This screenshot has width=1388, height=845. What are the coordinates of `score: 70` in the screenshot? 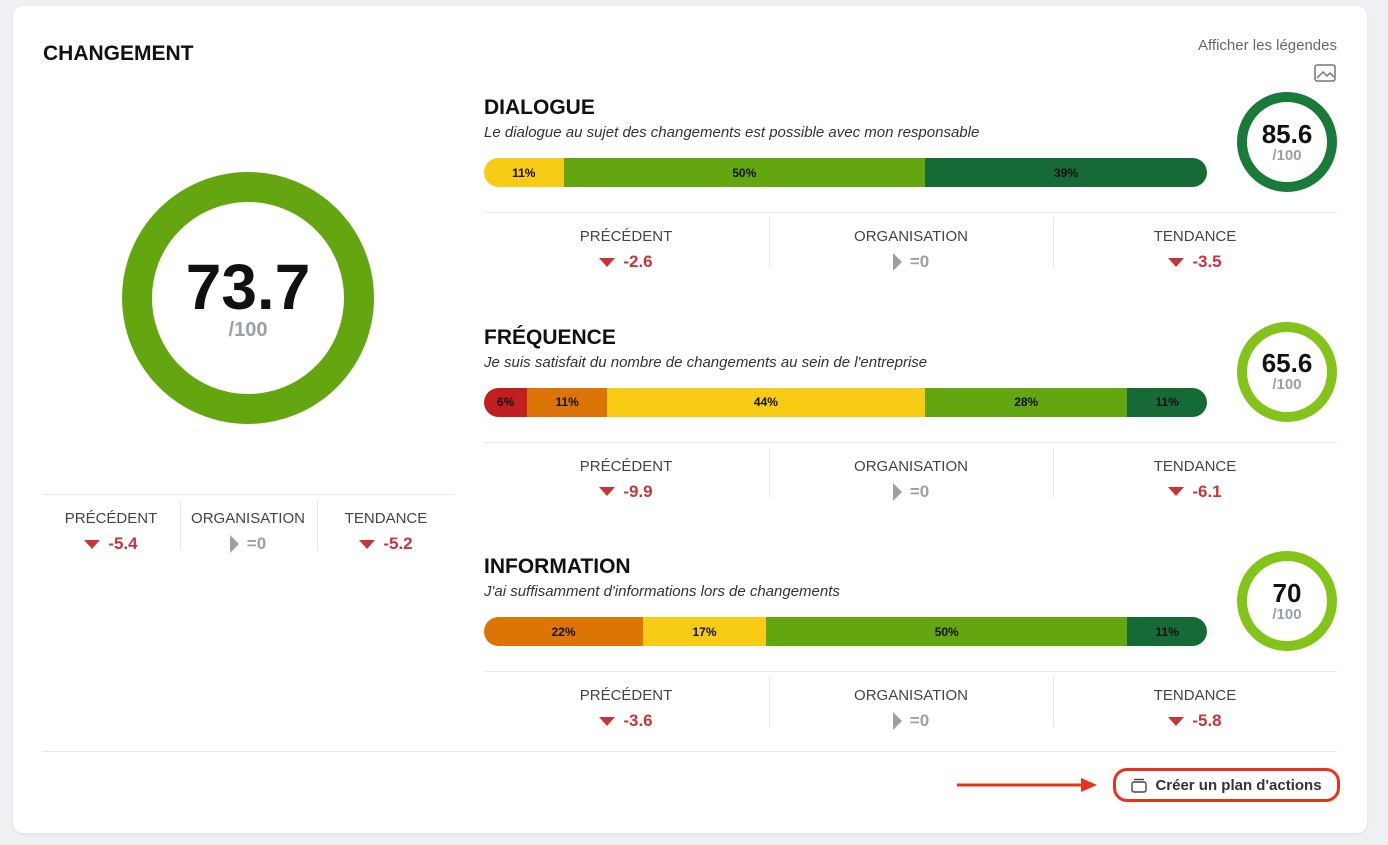 It's located at (1287, 592).